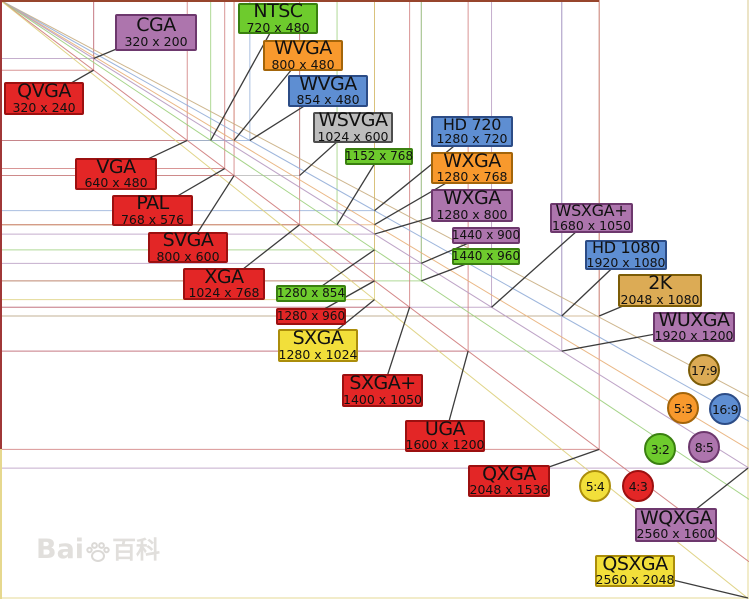  Describe the element at coordinates (382, 383) in the screenshot. I see `resolution-name: SXGA+` at that location.